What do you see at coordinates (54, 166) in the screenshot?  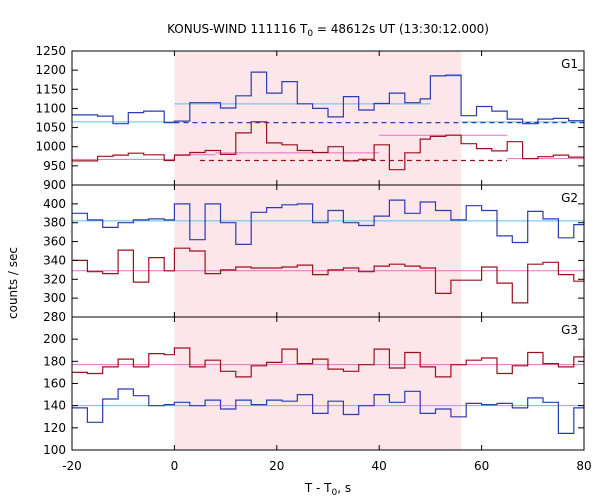 I see `g1-y-tick-label: 950` at bounding box center [54, 166].